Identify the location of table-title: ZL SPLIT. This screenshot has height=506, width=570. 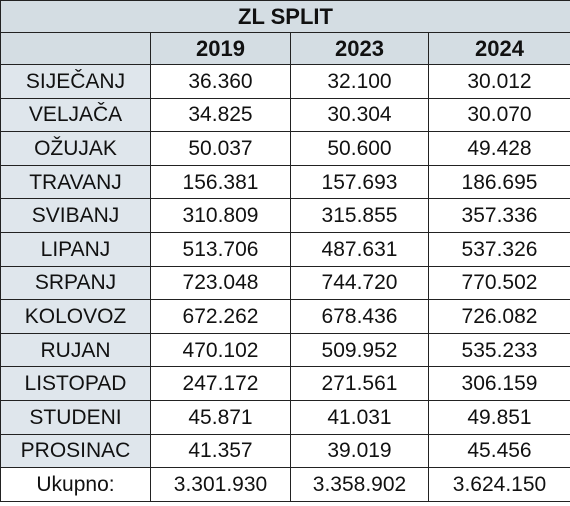
(285, 16).